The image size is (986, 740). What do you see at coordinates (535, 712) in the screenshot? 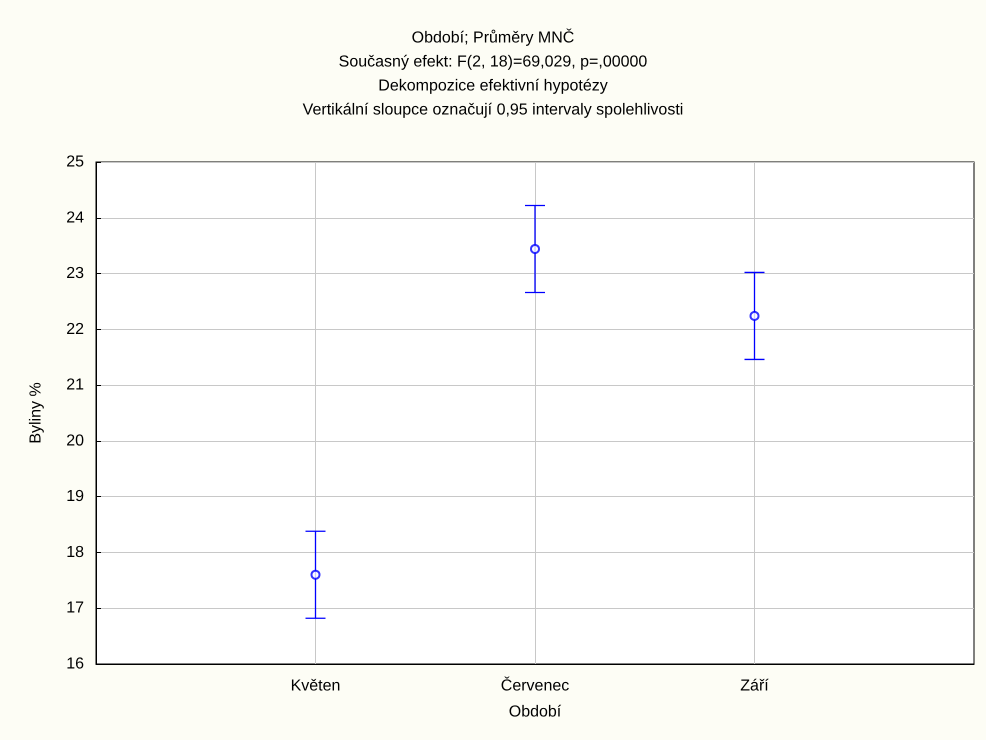
I see `x-axis-title: Období` at bounding box center [535, 712].